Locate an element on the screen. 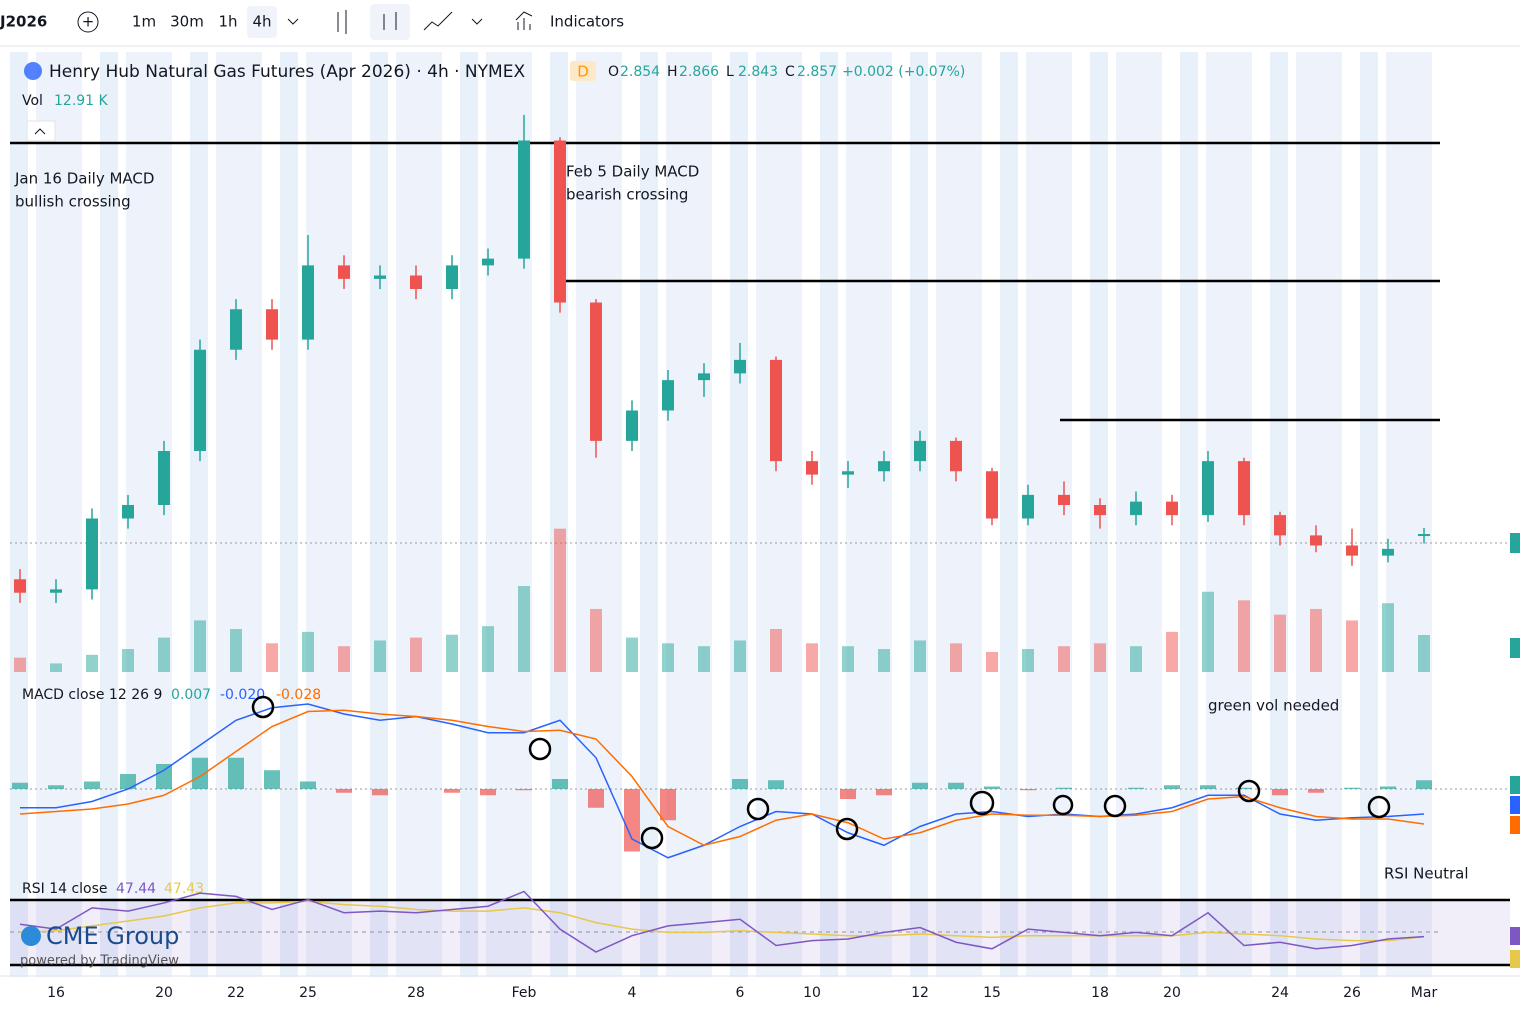  ohlc-value: 2.857 is located at coordinates (817, 72).